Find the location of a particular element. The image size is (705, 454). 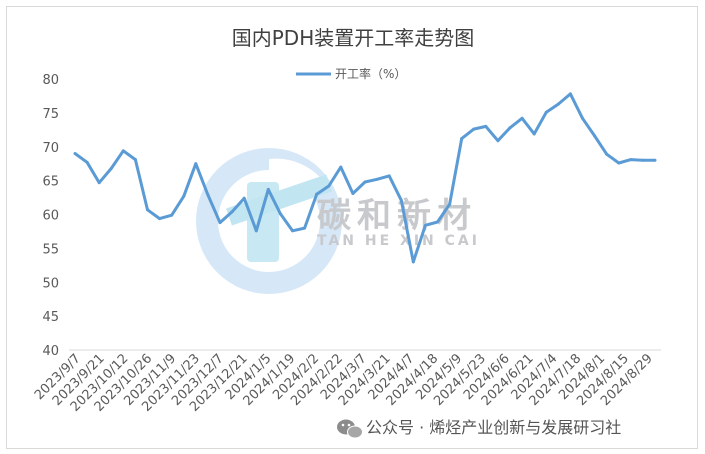

y-axis: 40 45 50 55 60 65 70 75 80 is located at coordinates (50, 216).